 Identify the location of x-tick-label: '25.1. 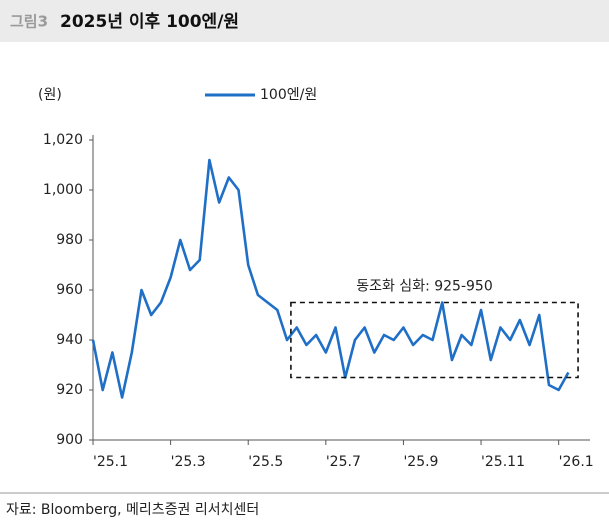
(110, 462).